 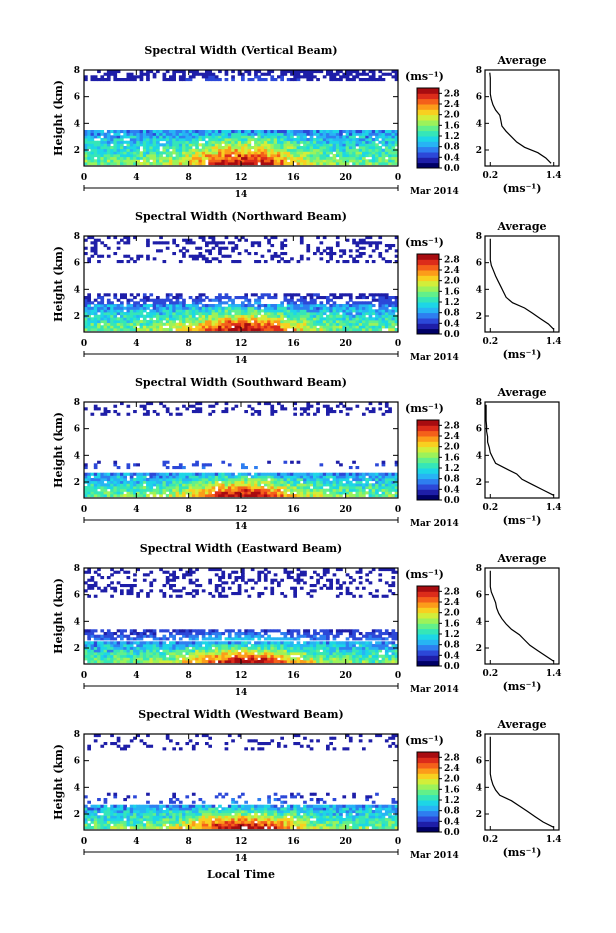 I want to click on average-y-tick-label: 8, so click(x=479, y=403).